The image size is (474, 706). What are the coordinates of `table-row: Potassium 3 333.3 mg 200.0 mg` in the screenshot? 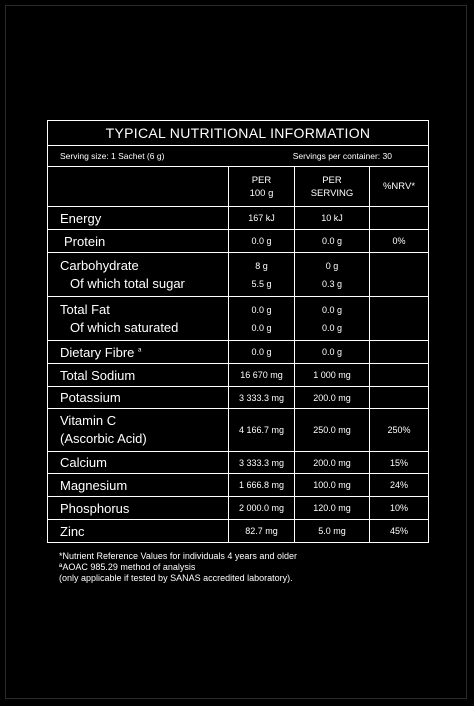 It's located at (238, 397).